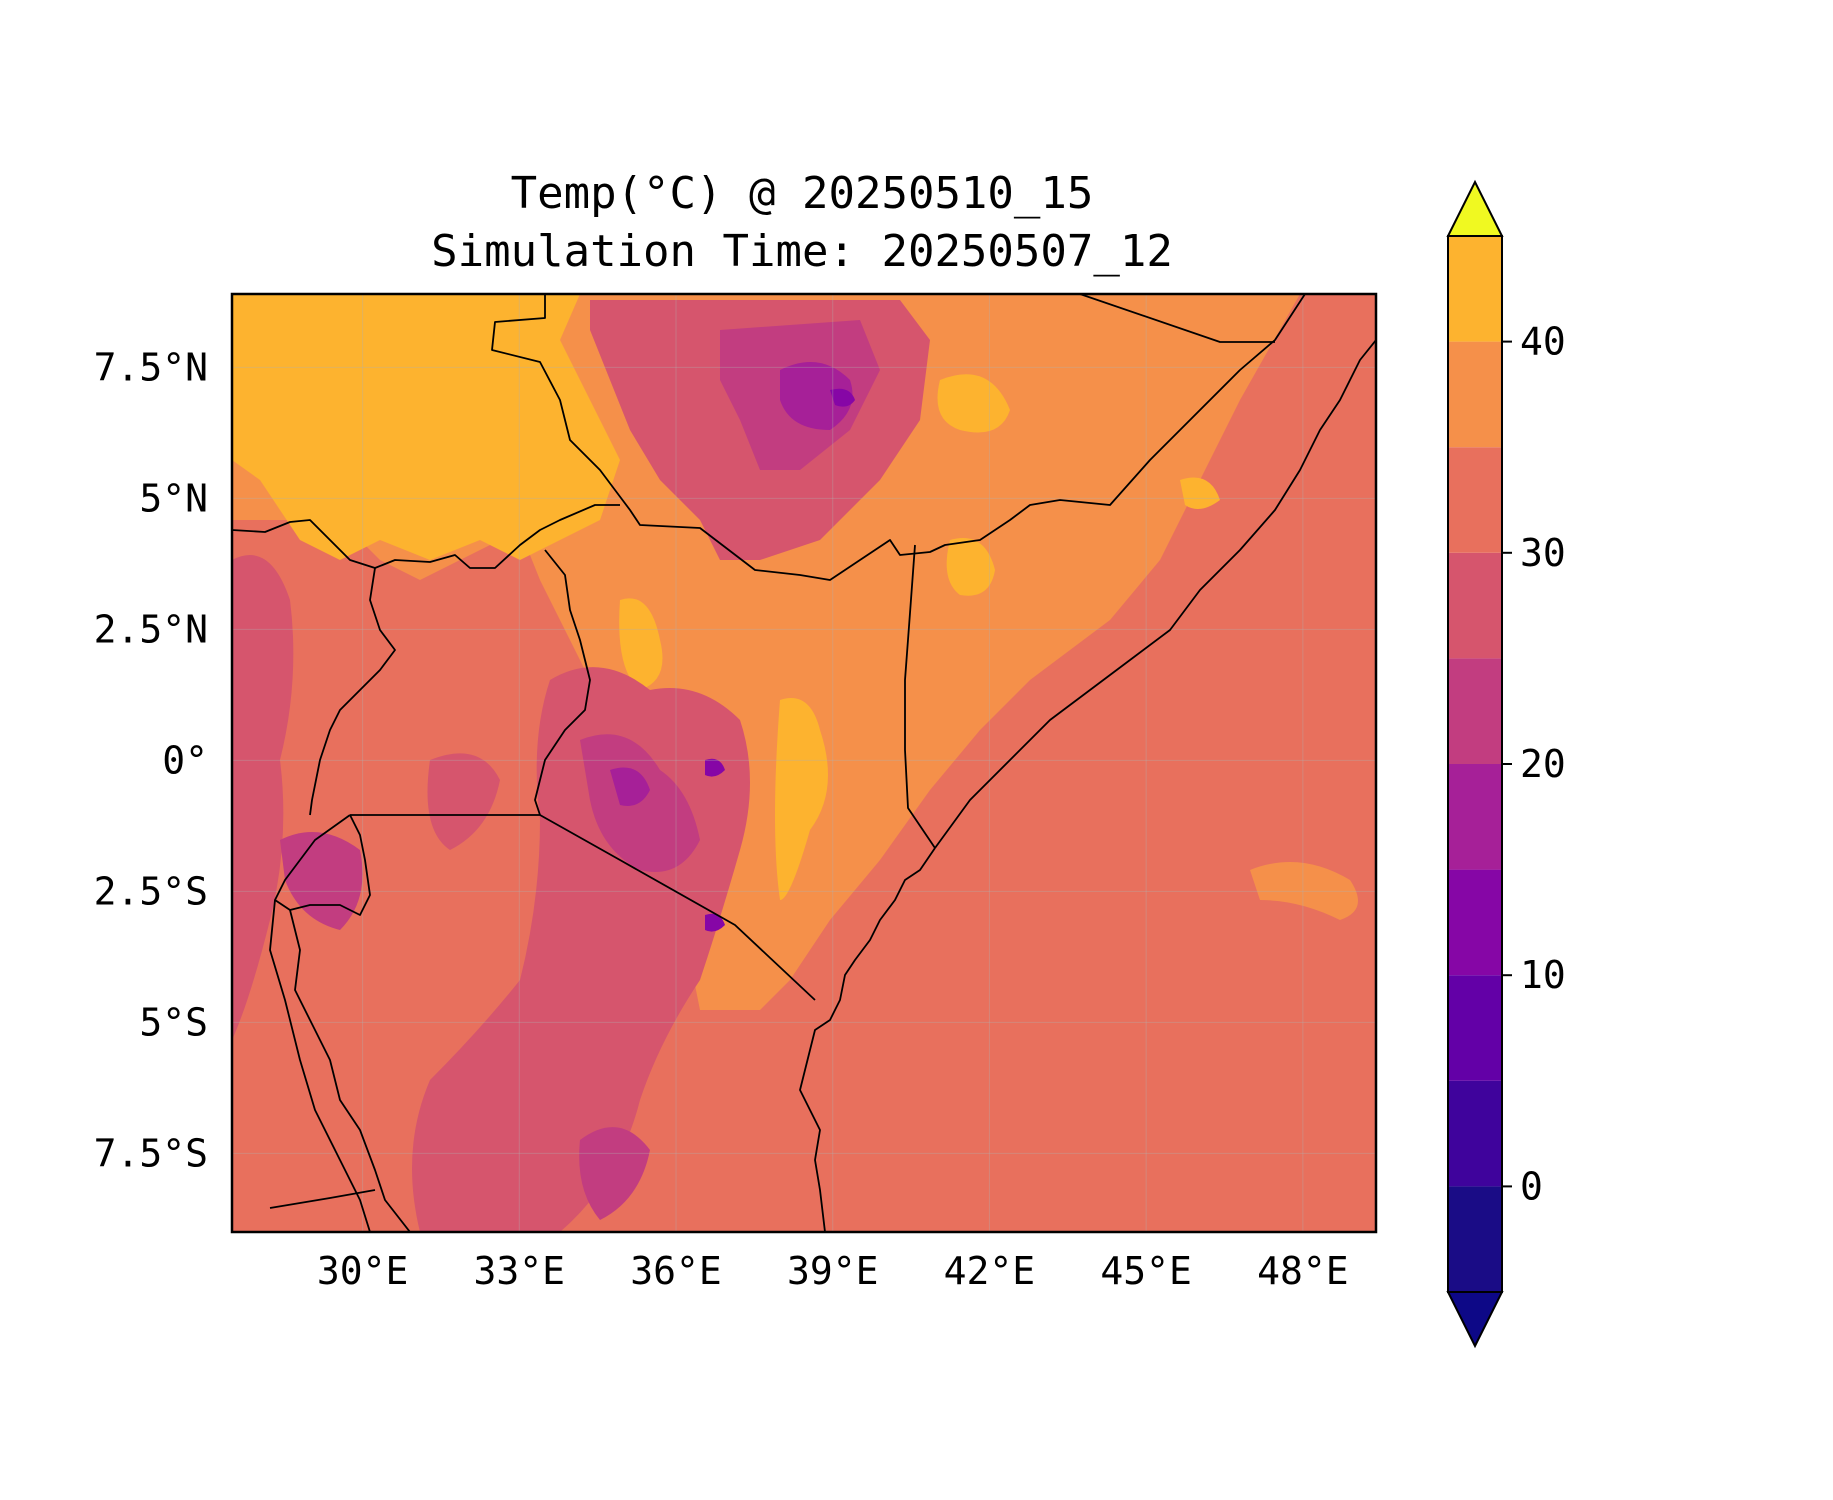  I want to click on lat-tick-label: 7.5°N, so click(151, 367).